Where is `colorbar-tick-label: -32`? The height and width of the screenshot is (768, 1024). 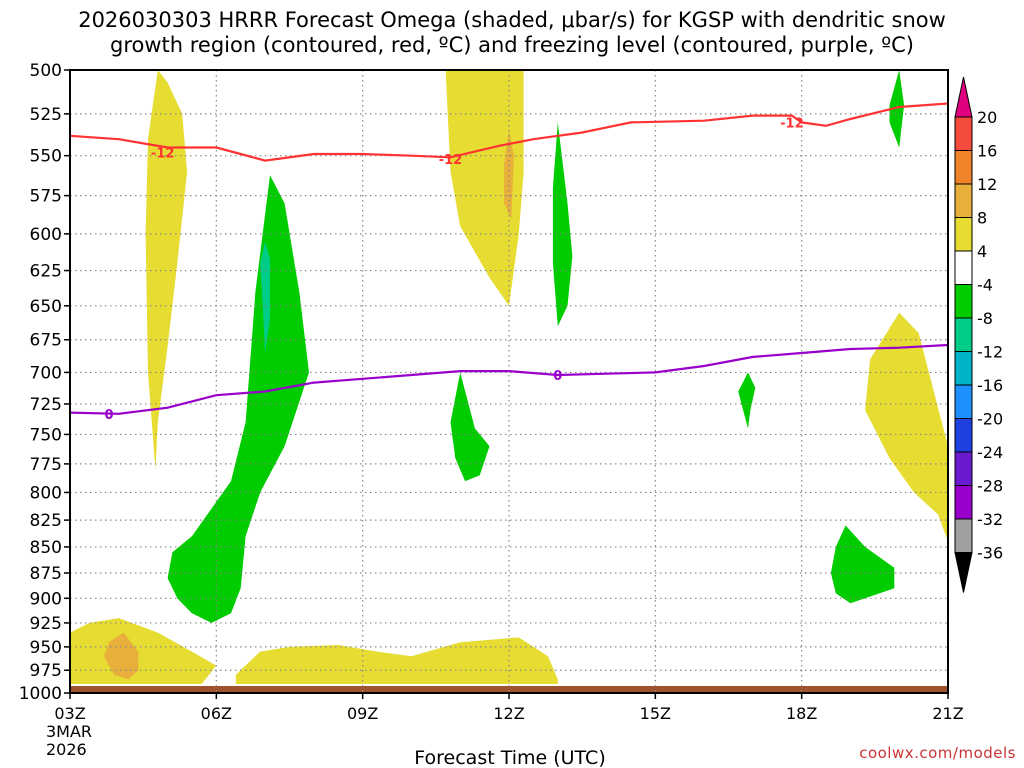 colorbar-tick-label: -32 is located at coordinates (990, 519).